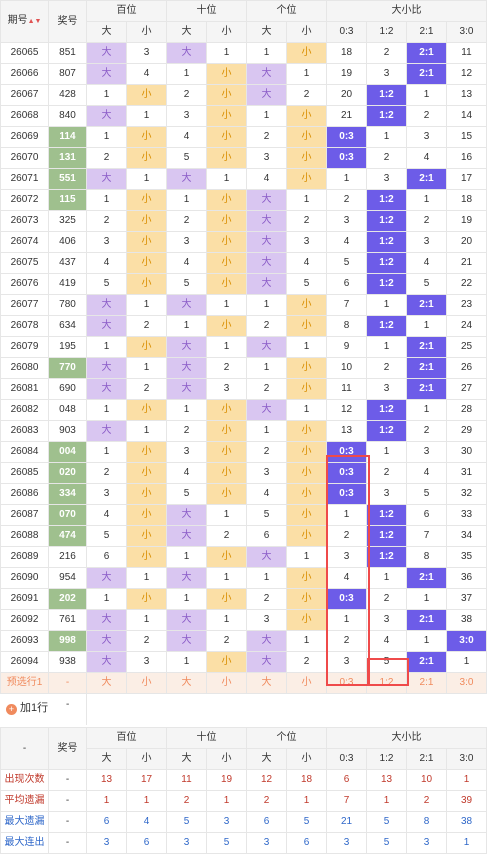 Image resolution: width=487 pixels, height=857 pixels. What do you see at coordinates (27, 707) in the screenshot?
I see `add-row-button: + 加1行` at bounding box center [27, 707].